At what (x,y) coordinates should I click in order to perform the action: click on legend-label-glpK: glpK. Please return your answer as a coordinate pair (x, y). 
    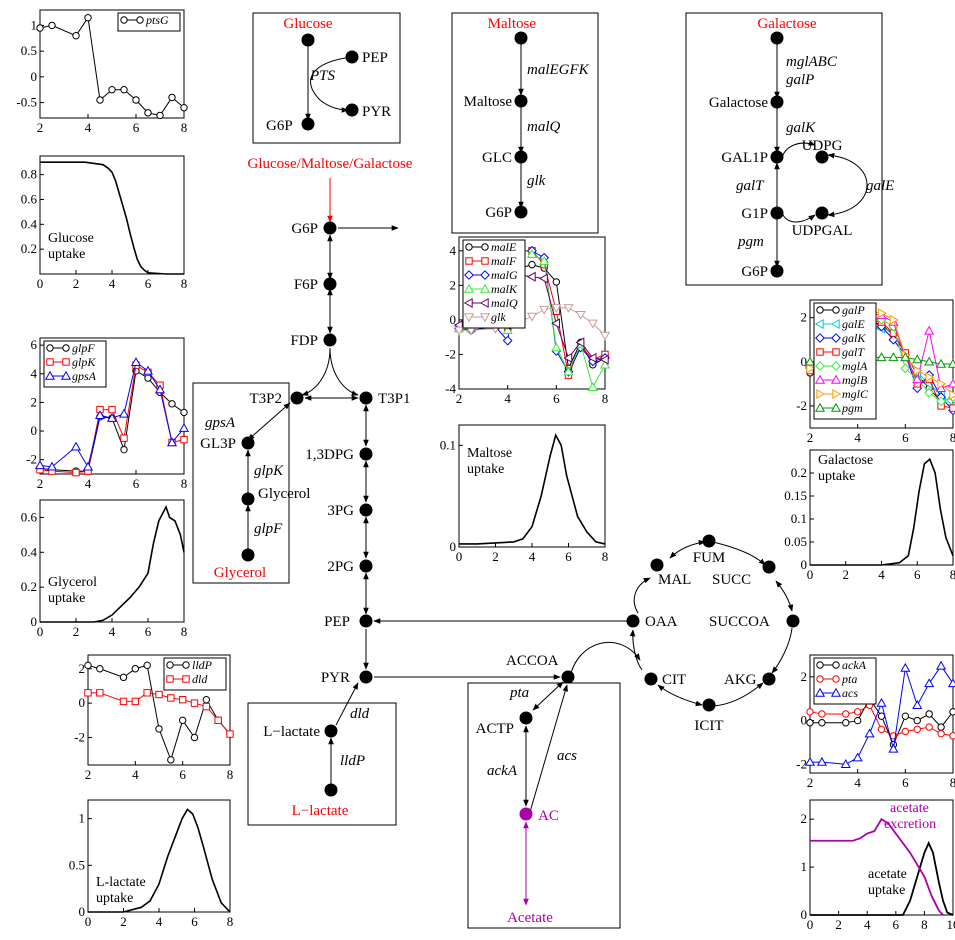
    Looking at the image, I should click on (84, 362).